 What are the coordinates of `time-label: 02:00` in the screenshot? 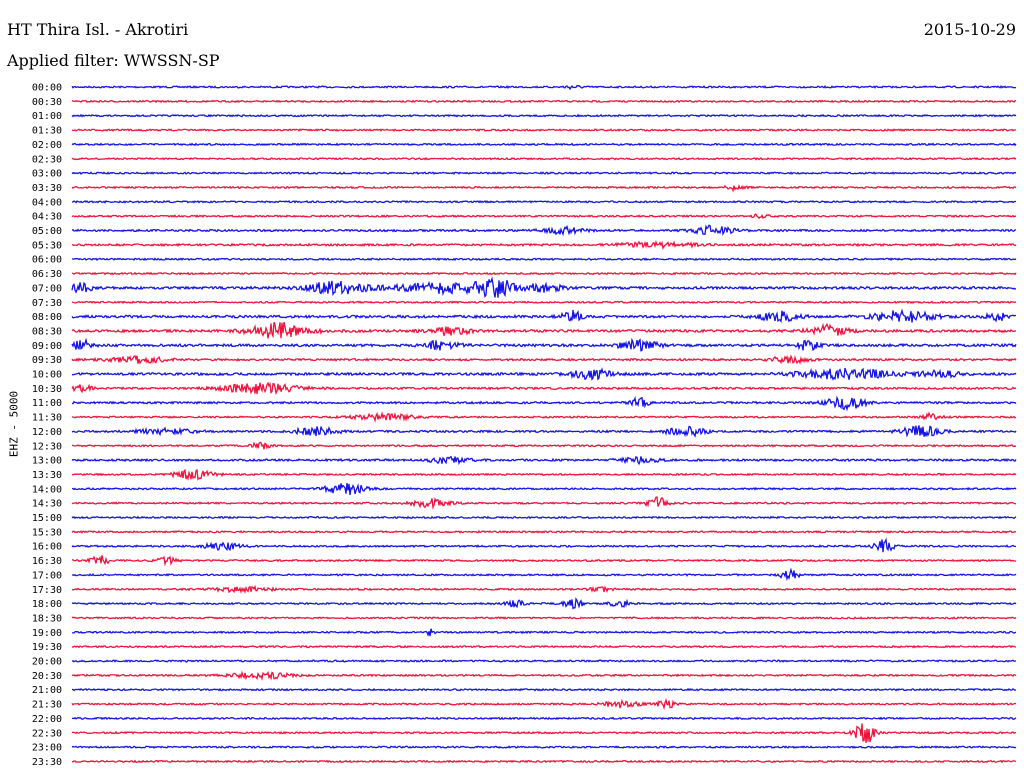 It's located at (47, 145).